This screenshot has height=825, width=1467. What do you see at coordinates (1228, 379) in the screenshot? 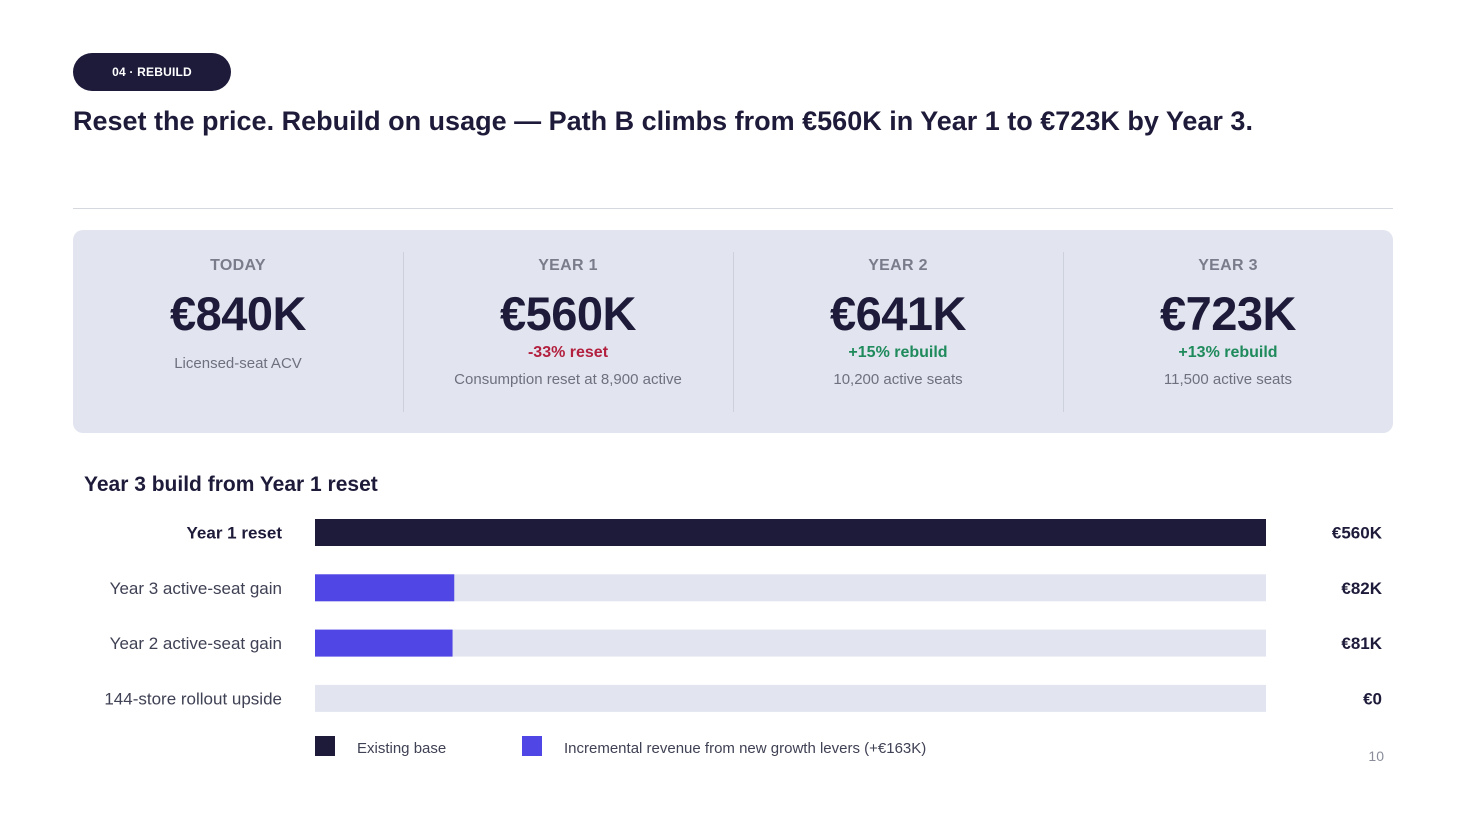
I see `kpi-note: 11,500 active seats` at bounding box center [1228, 379].